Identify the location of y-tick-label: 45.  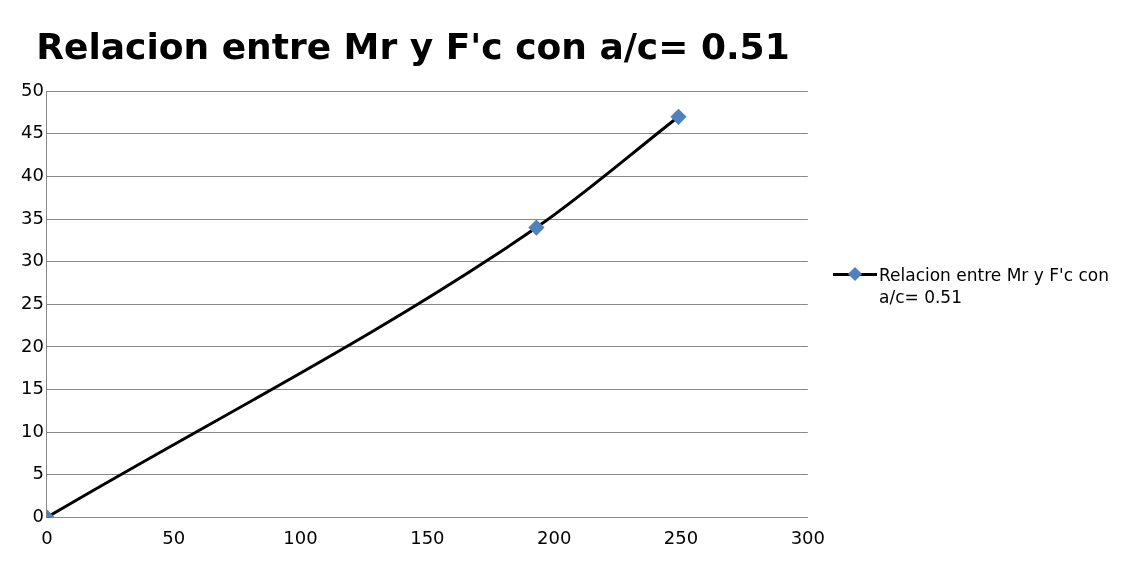
(32, 132).